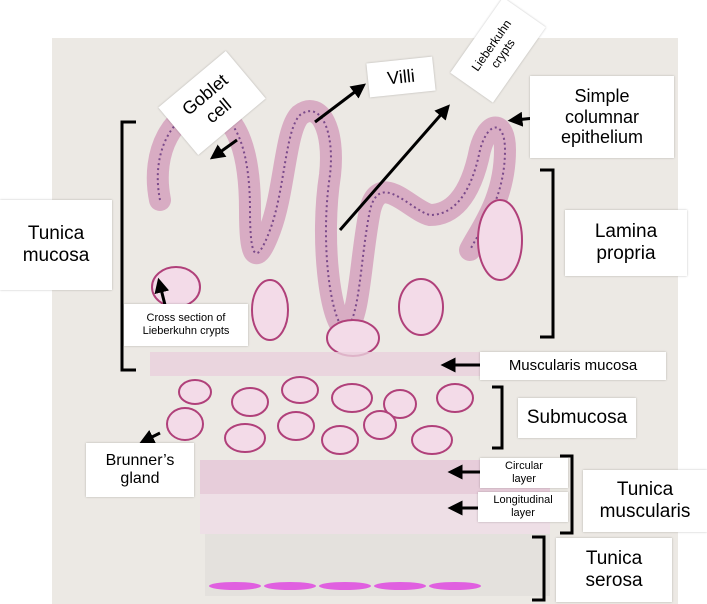 The width and height of the screenshot is (707, 604). I want to click on serosa-cells, so click(345, 586).